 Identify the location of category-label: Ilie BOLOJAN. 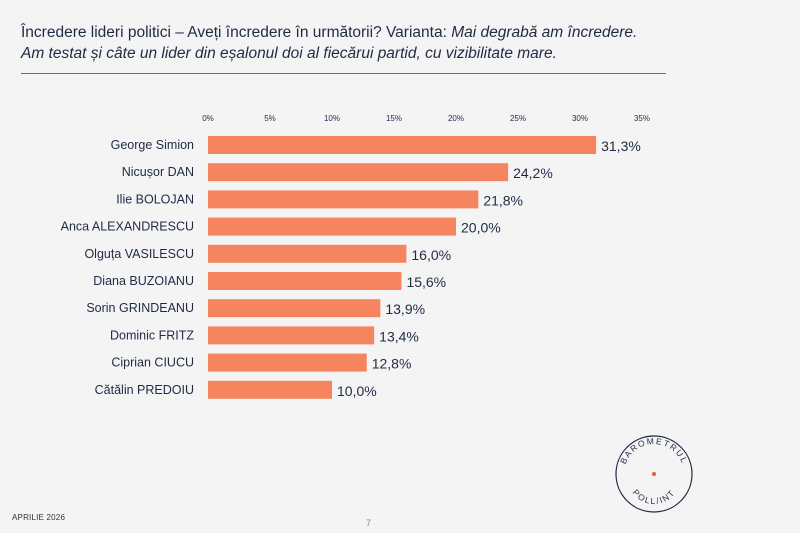
(155, 199).